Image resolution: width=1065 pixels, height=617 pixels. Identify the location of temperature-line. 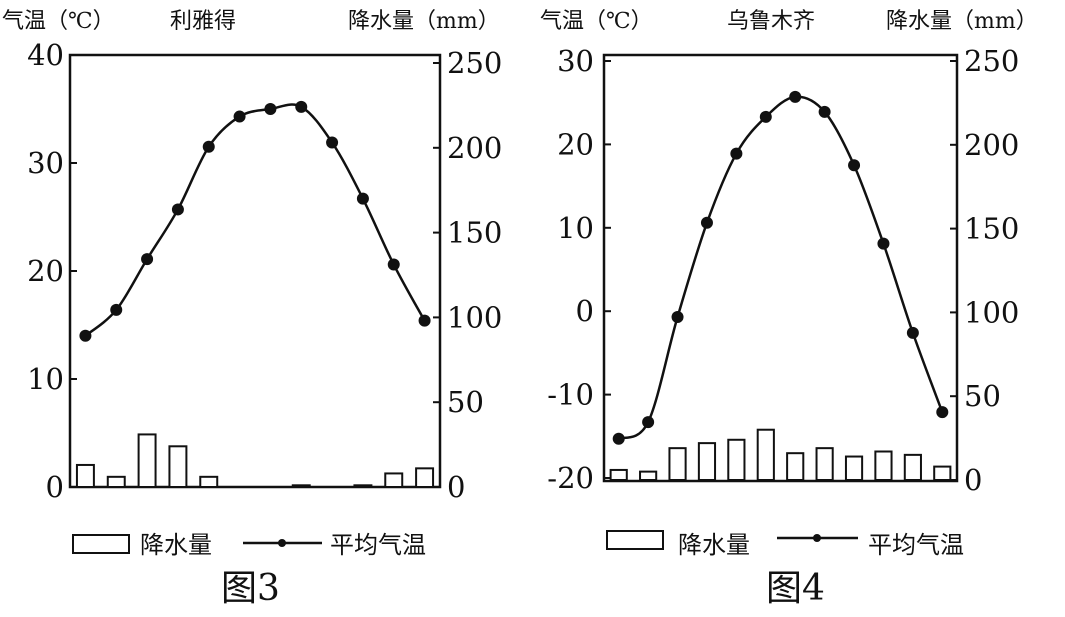
(255, 220).